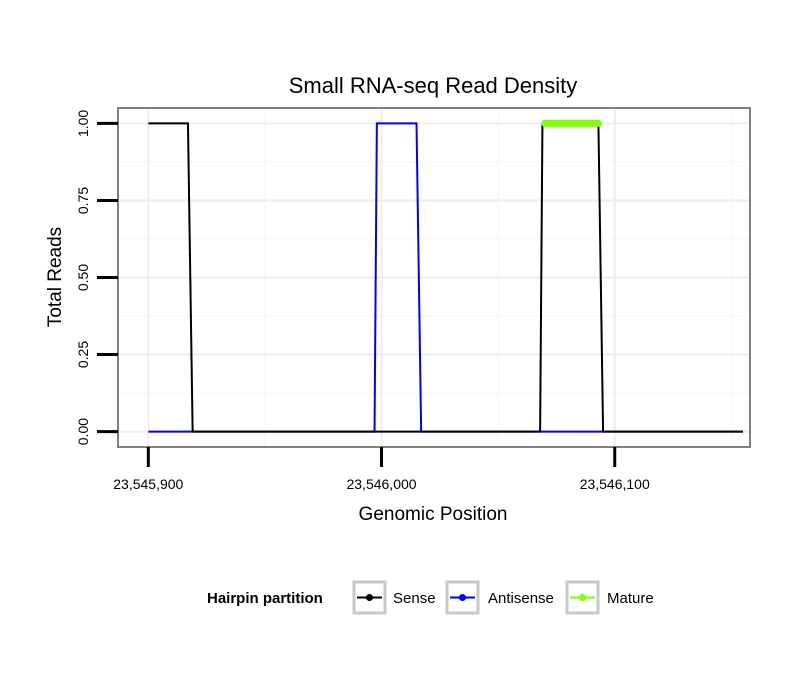 This screenshot has height=690, width=810. Describe the element at coordinates (615, 484) in the screenshot. I see `x-tick-label: 23,546,100` at that location.